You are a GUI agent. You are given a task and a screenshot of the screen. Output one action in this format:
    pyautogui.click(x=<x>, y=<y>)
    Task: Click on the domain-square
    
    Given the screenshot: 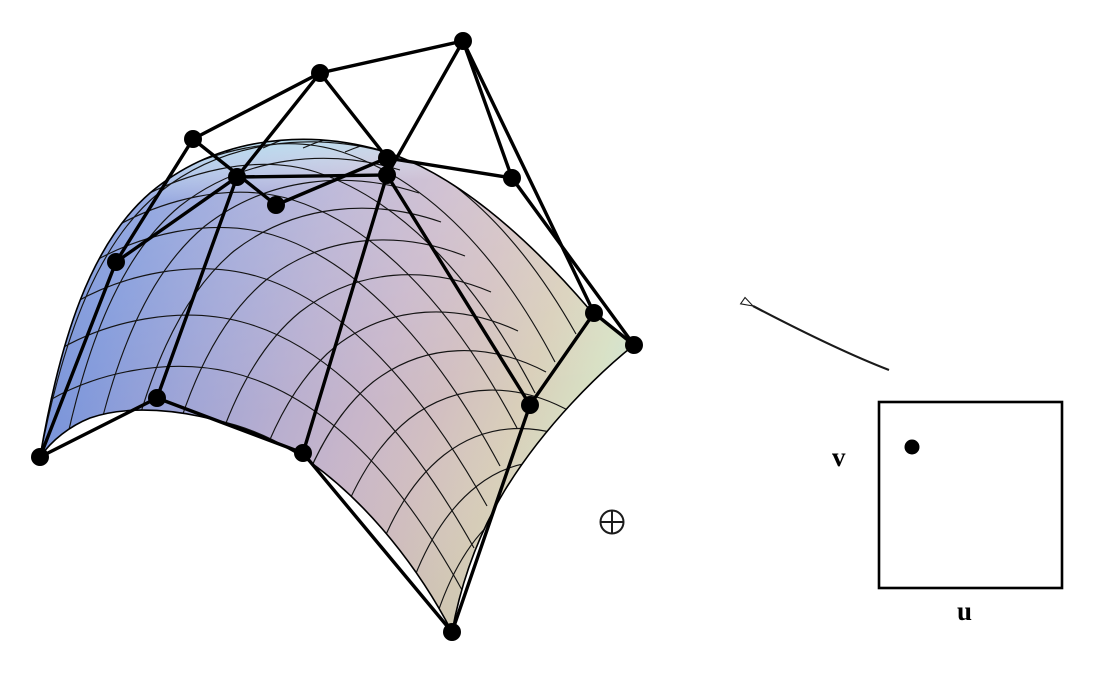 What is the action you would take?
    pyautogui.click(x=970, y=495)
    